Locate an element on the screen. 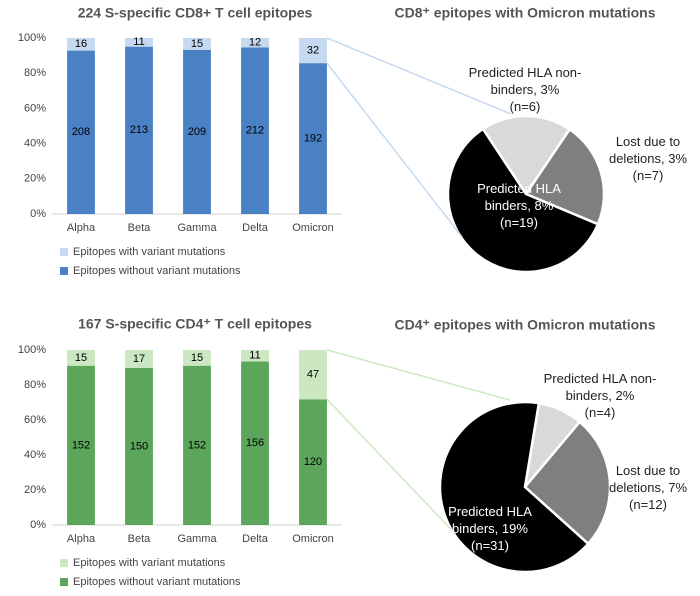 The width and height of the screenshot is (700, 596). data-label: 12 is located at coordinates (255, 43).